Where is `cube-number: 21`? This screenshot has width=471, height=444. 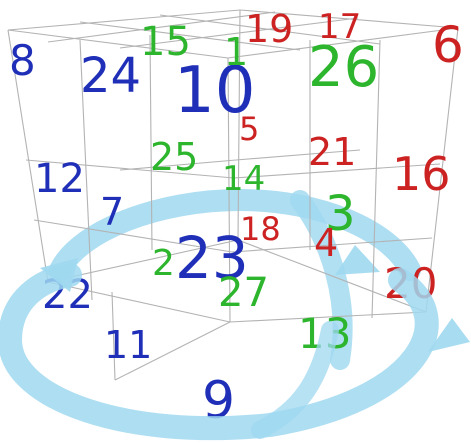 cube-number: 21 is located at coordinates (332, 152).